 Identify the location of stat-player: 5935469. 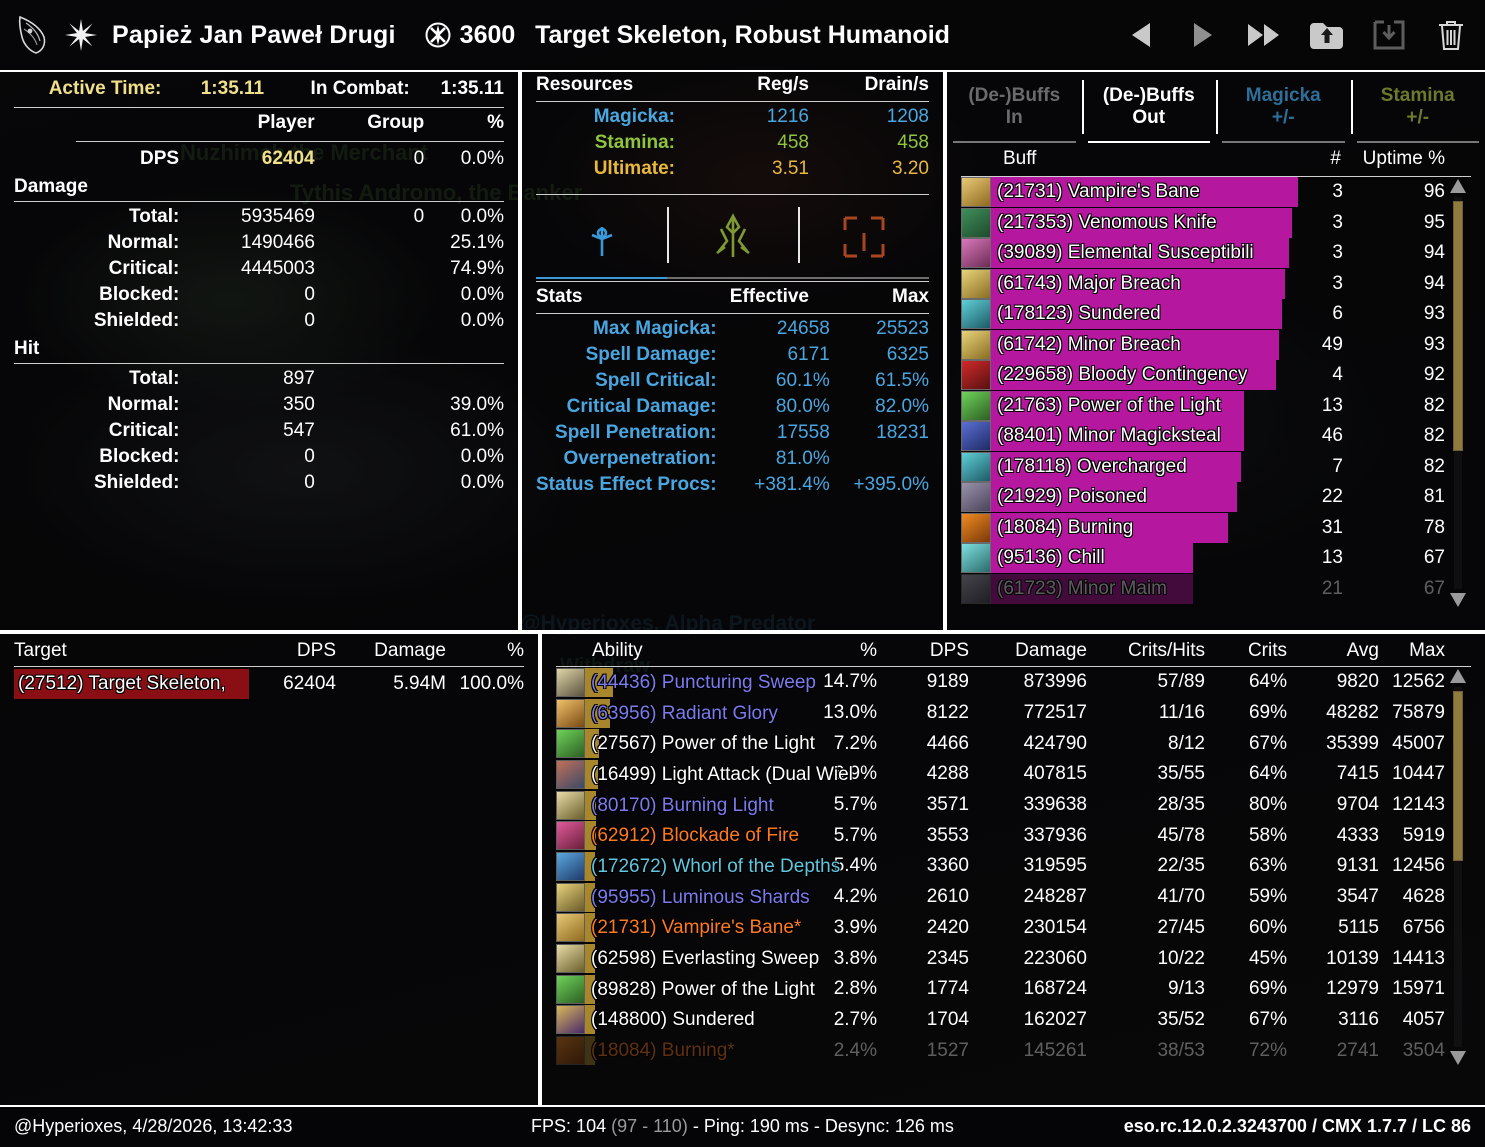
(278, 216).